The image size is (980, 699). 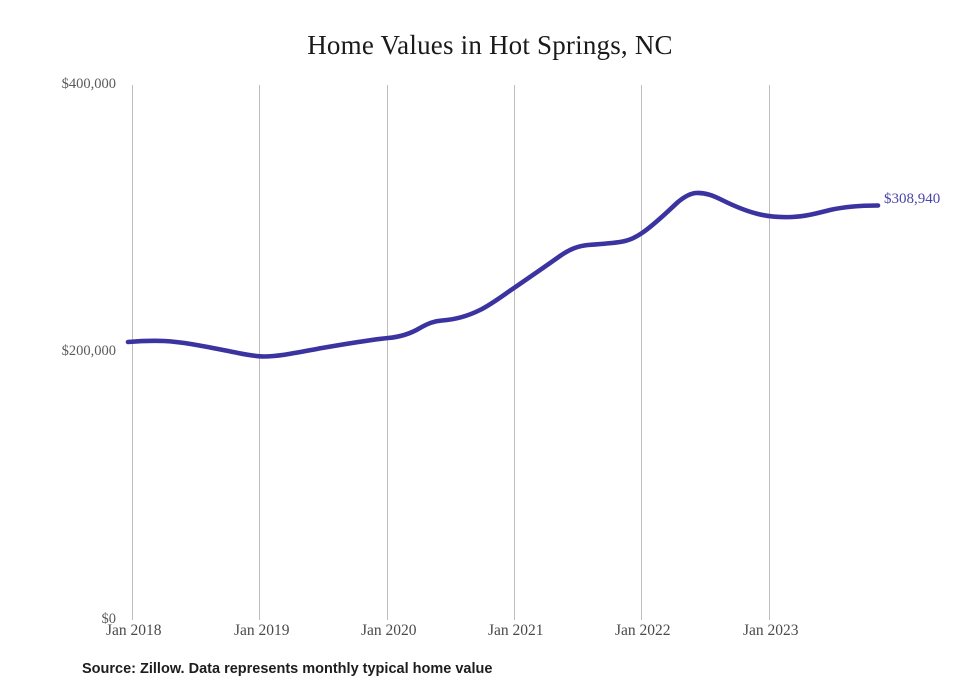 What do you see at coordinates (771, 630) in the screenshot?
I see `x-axis-tick-jan-2023: Jan 2023` at bounding box center [771, 630].